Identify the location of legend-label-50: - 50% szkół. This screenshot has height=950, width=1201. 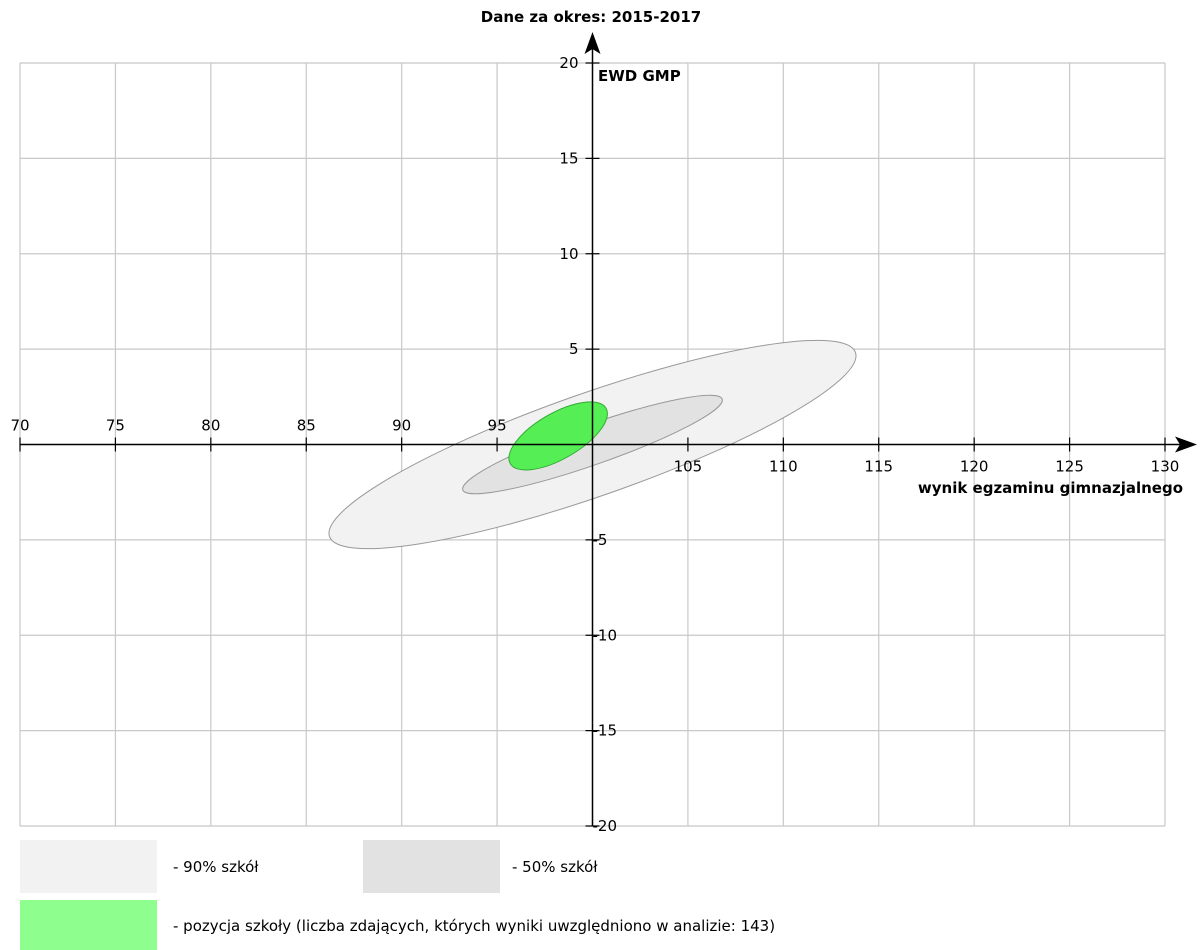
(555, 867).